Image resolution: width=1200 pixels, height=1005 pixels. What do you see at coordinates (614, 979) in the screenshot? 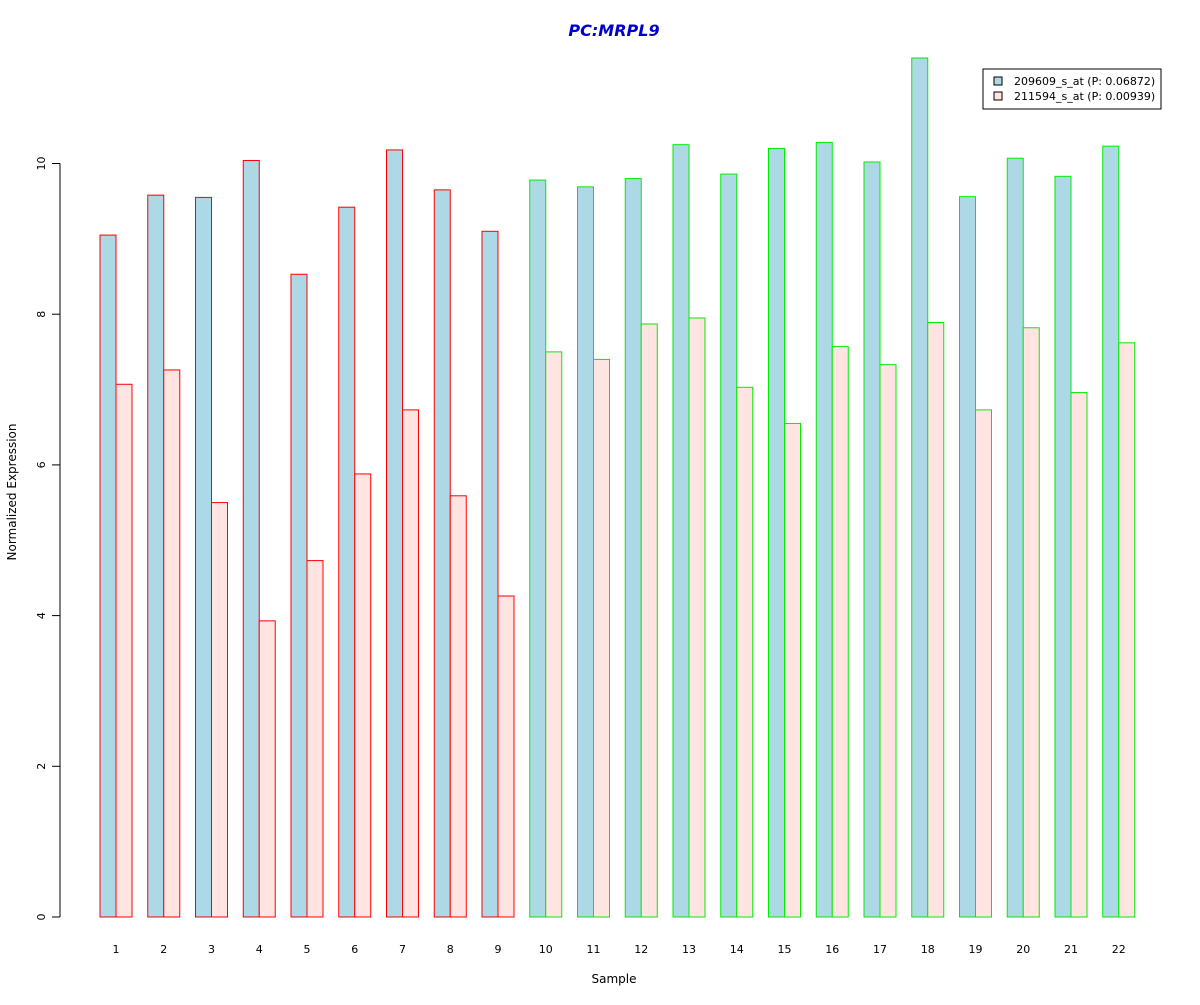
I see `x-axis-label: Sample` at bounding box center [614, 979].